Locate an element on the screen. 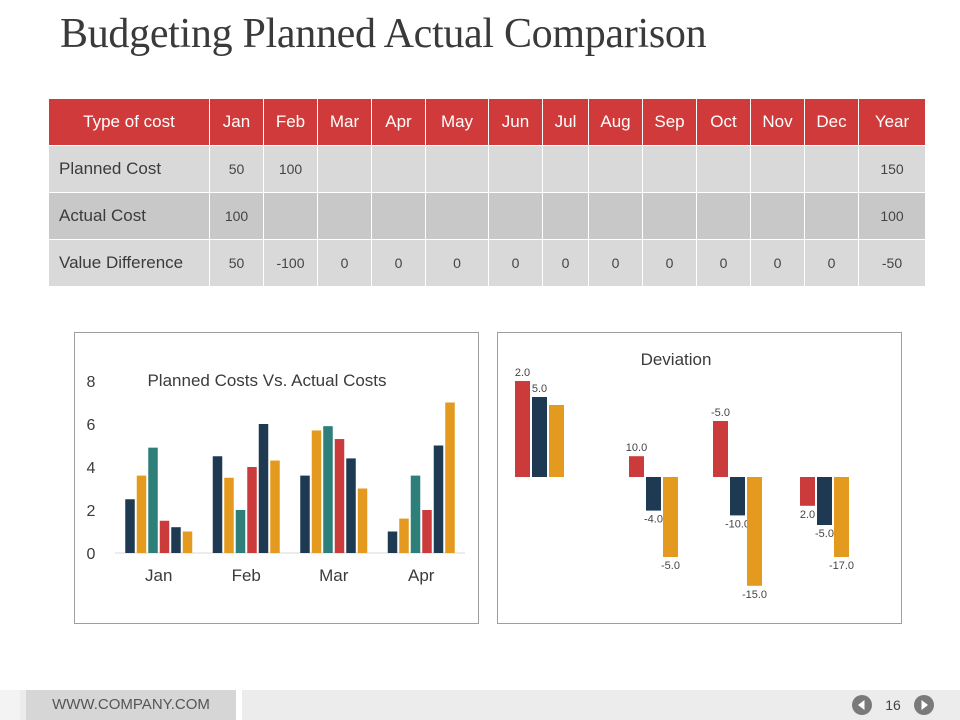 This screenshot has height=720, width=960. table-row: Actual Cost 100 100 is located at coordinates (487, 216).